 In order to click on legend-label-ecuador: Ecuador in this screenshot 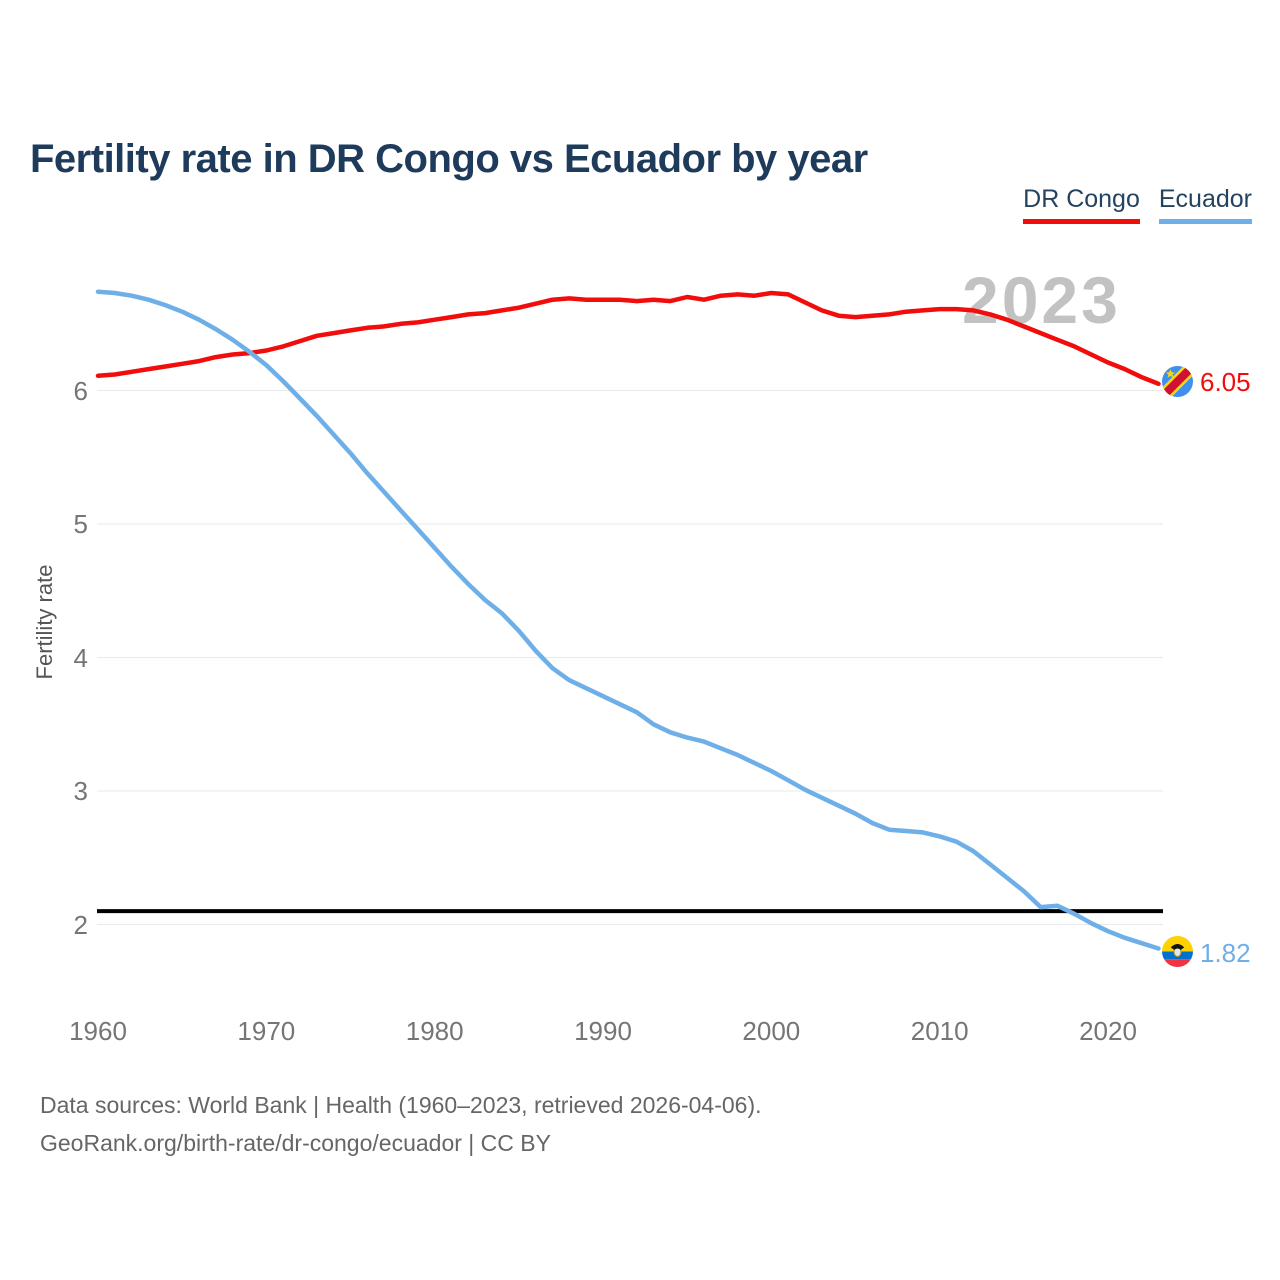, I will do `click(1205, 199)`.